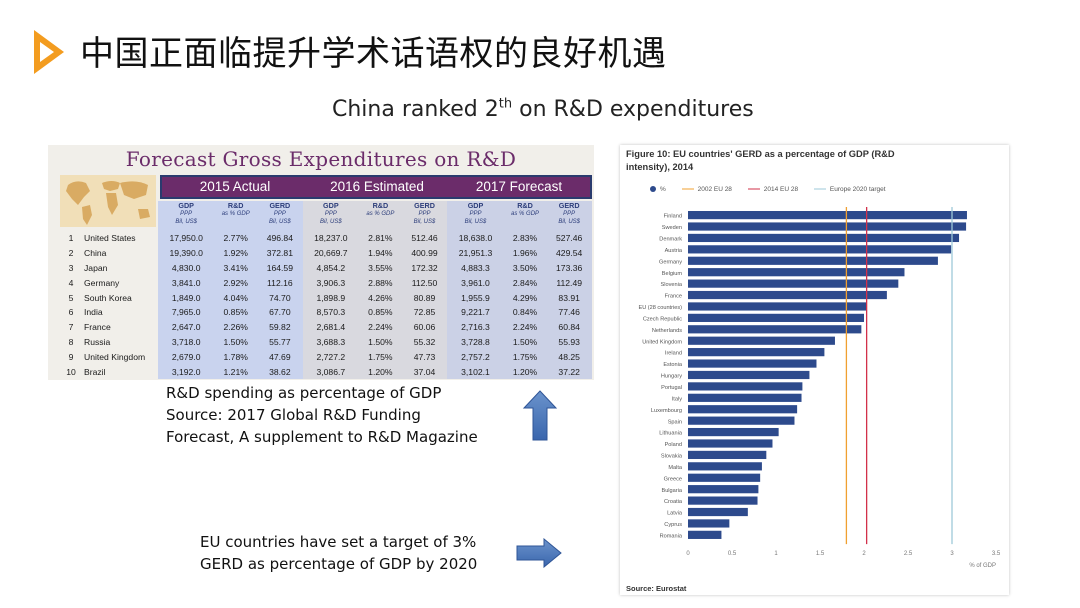 The width and height of the screenshot is (1080, 608). I want to click on value-cell: 1,898.9, so click(331, 297).